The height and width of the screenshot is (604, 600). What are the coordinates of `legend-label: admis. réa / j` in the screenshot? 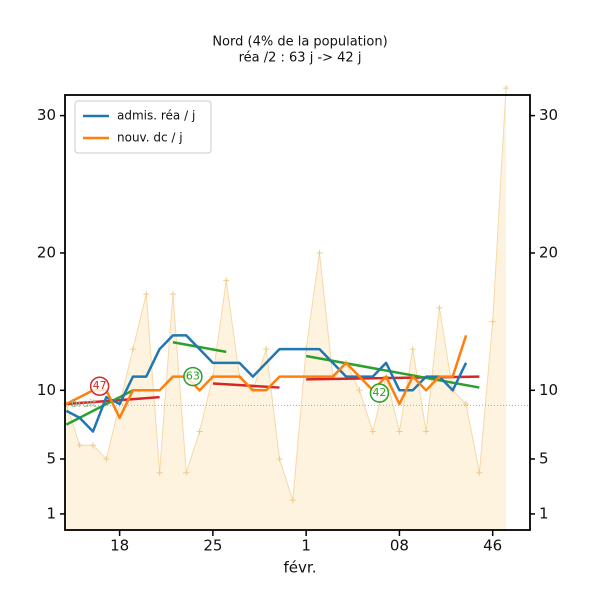 It's located at (156, 116).